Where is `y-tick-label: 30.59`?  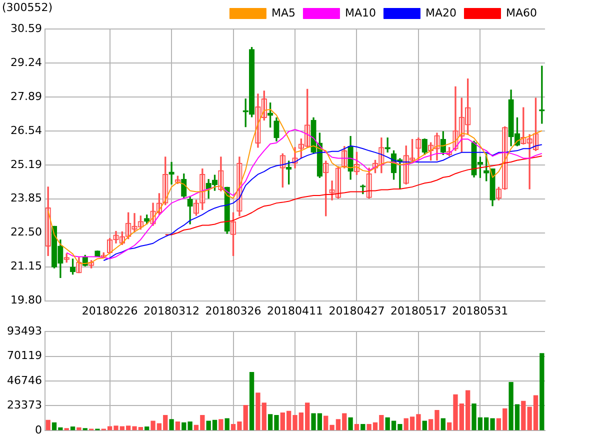
y-tick-label: 30.59 is located at coordinates (26, 28).